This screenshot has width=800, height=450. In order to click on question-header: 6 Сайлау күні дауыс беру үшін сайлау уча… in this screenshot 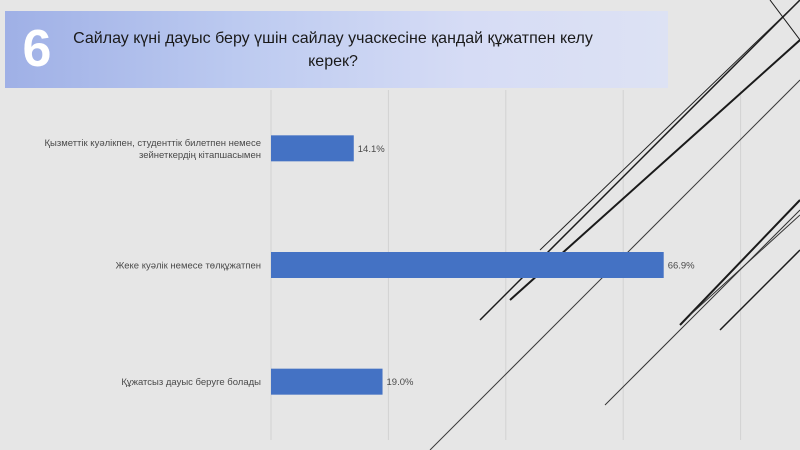, I will do `click(336, 49)`.